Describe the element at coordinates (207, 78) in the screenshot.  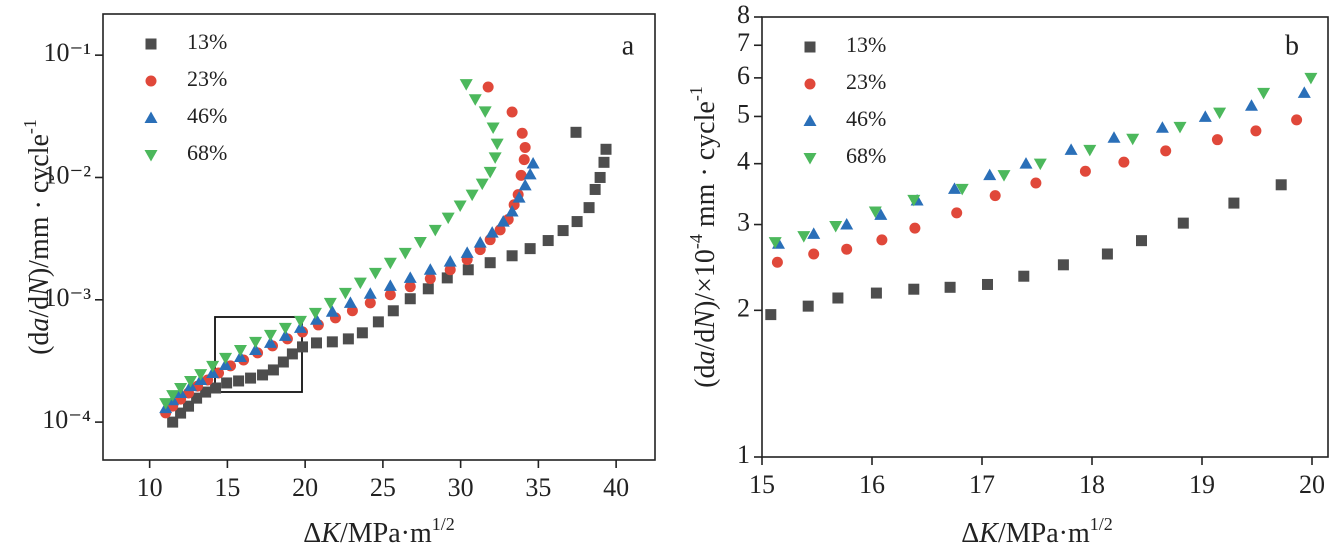
I see `legend-label: 23%` at that location.